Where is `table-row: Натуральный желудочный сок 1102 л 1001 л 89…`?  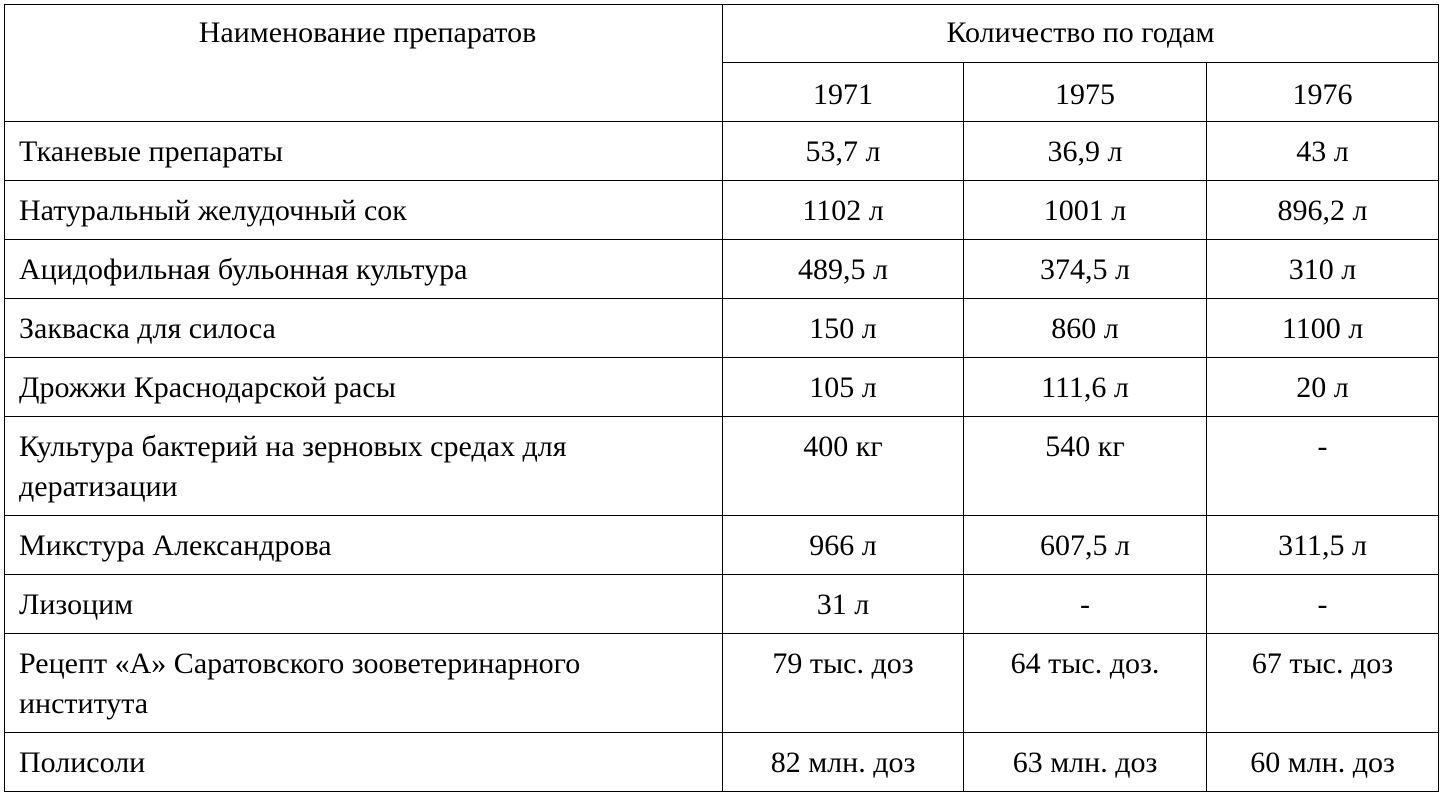 table-row: Натуральный желудочный сок 1102 л 1001 л 89… is located at coordinates (722, 210).